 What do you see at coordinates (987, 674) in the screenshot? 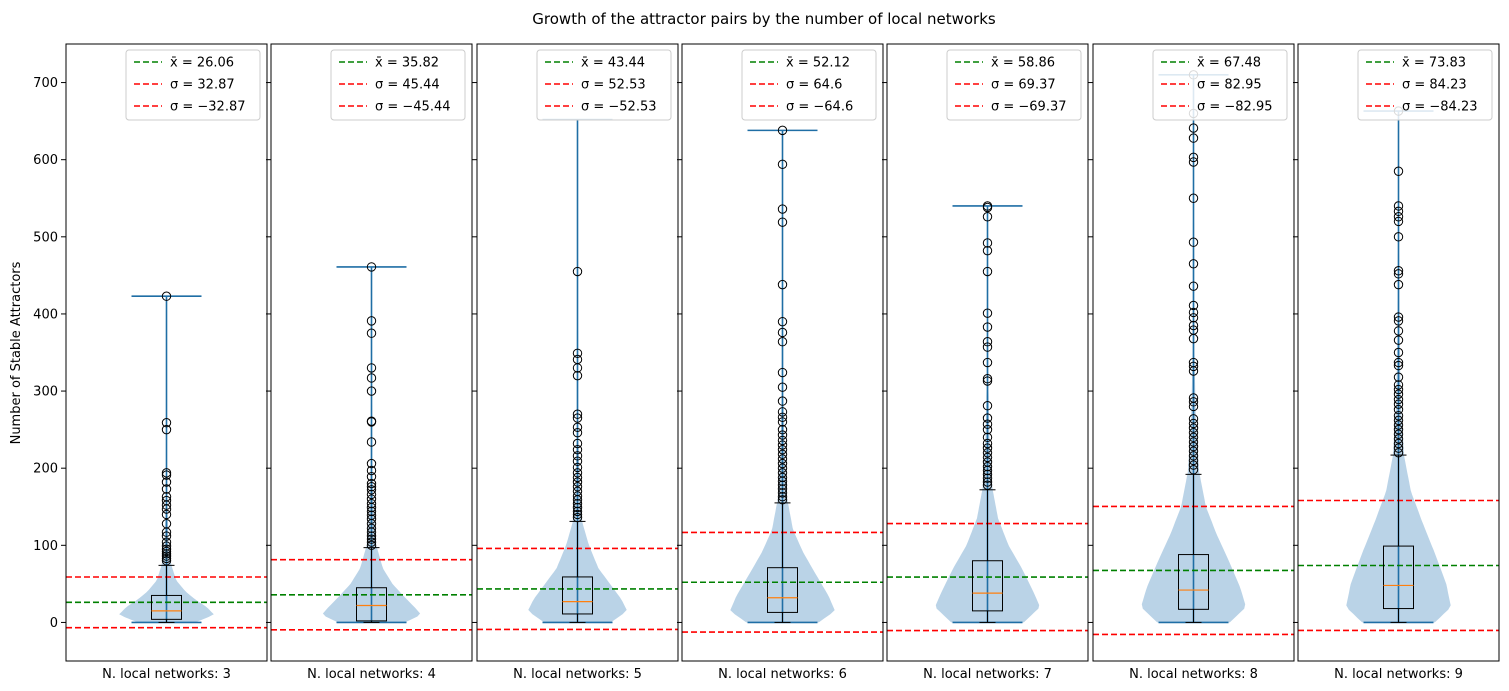
I see `x-axis-label: N. local networks: 7` at bounding box center [987, 674].